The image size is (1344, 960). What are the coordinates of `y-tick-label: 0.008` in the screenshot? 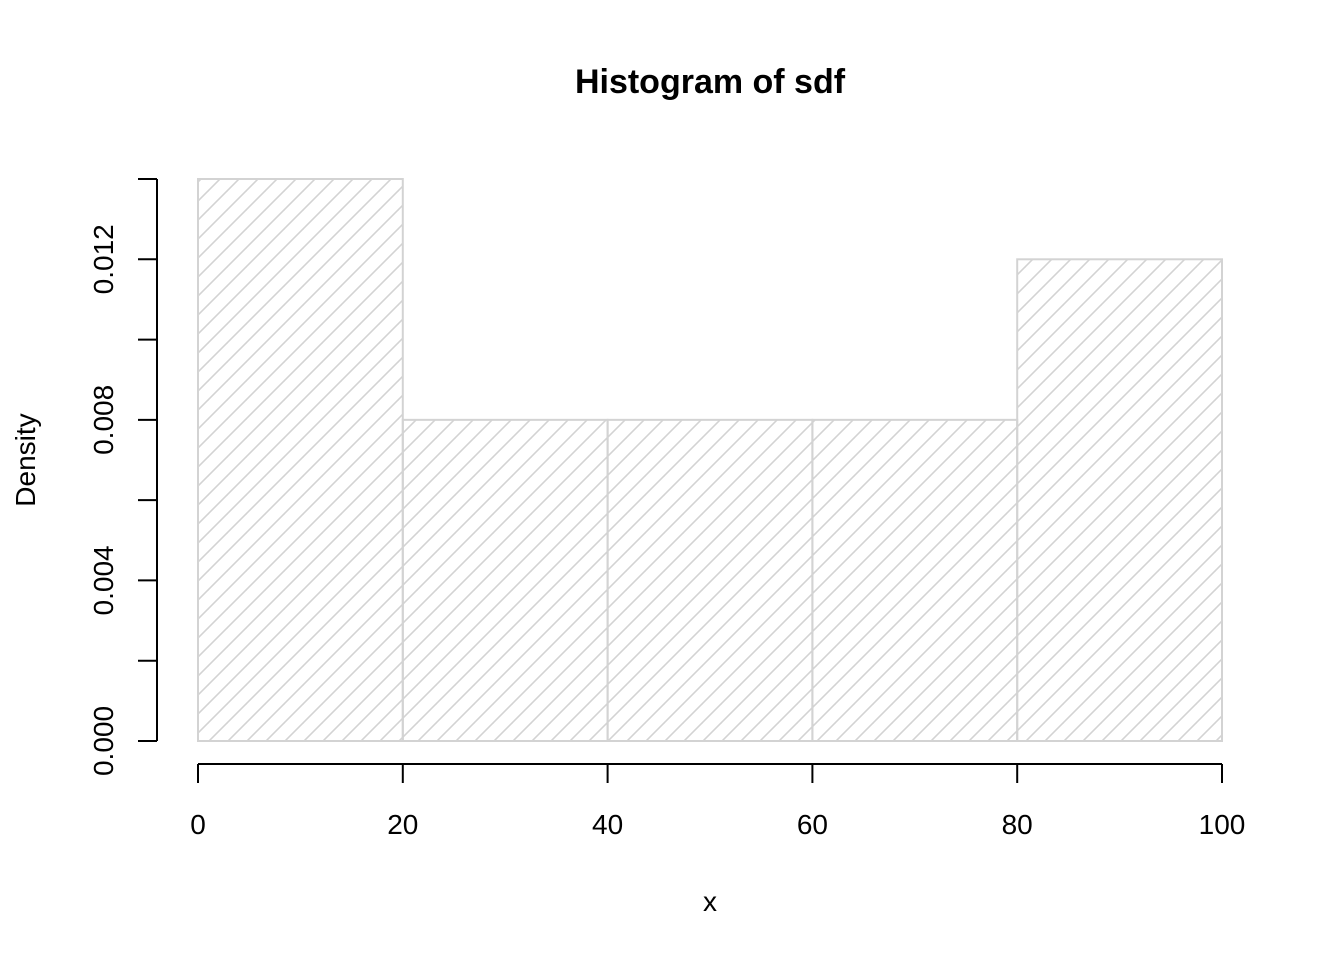 It's located at (103, 420).